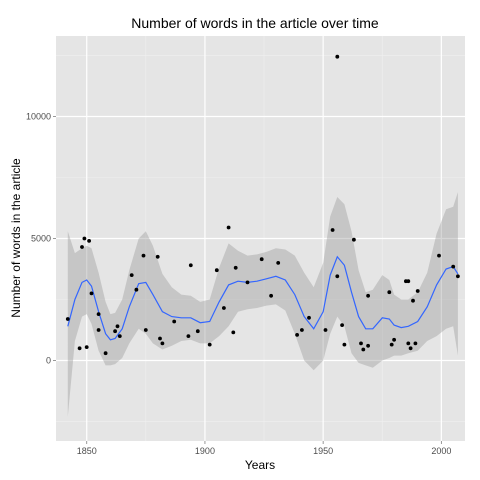 This screenshot has width=480, height=480. Describe the element at coordinates (16, 238) in the screenshot. I see `y-axis-label: Number of words in the article` at that location.